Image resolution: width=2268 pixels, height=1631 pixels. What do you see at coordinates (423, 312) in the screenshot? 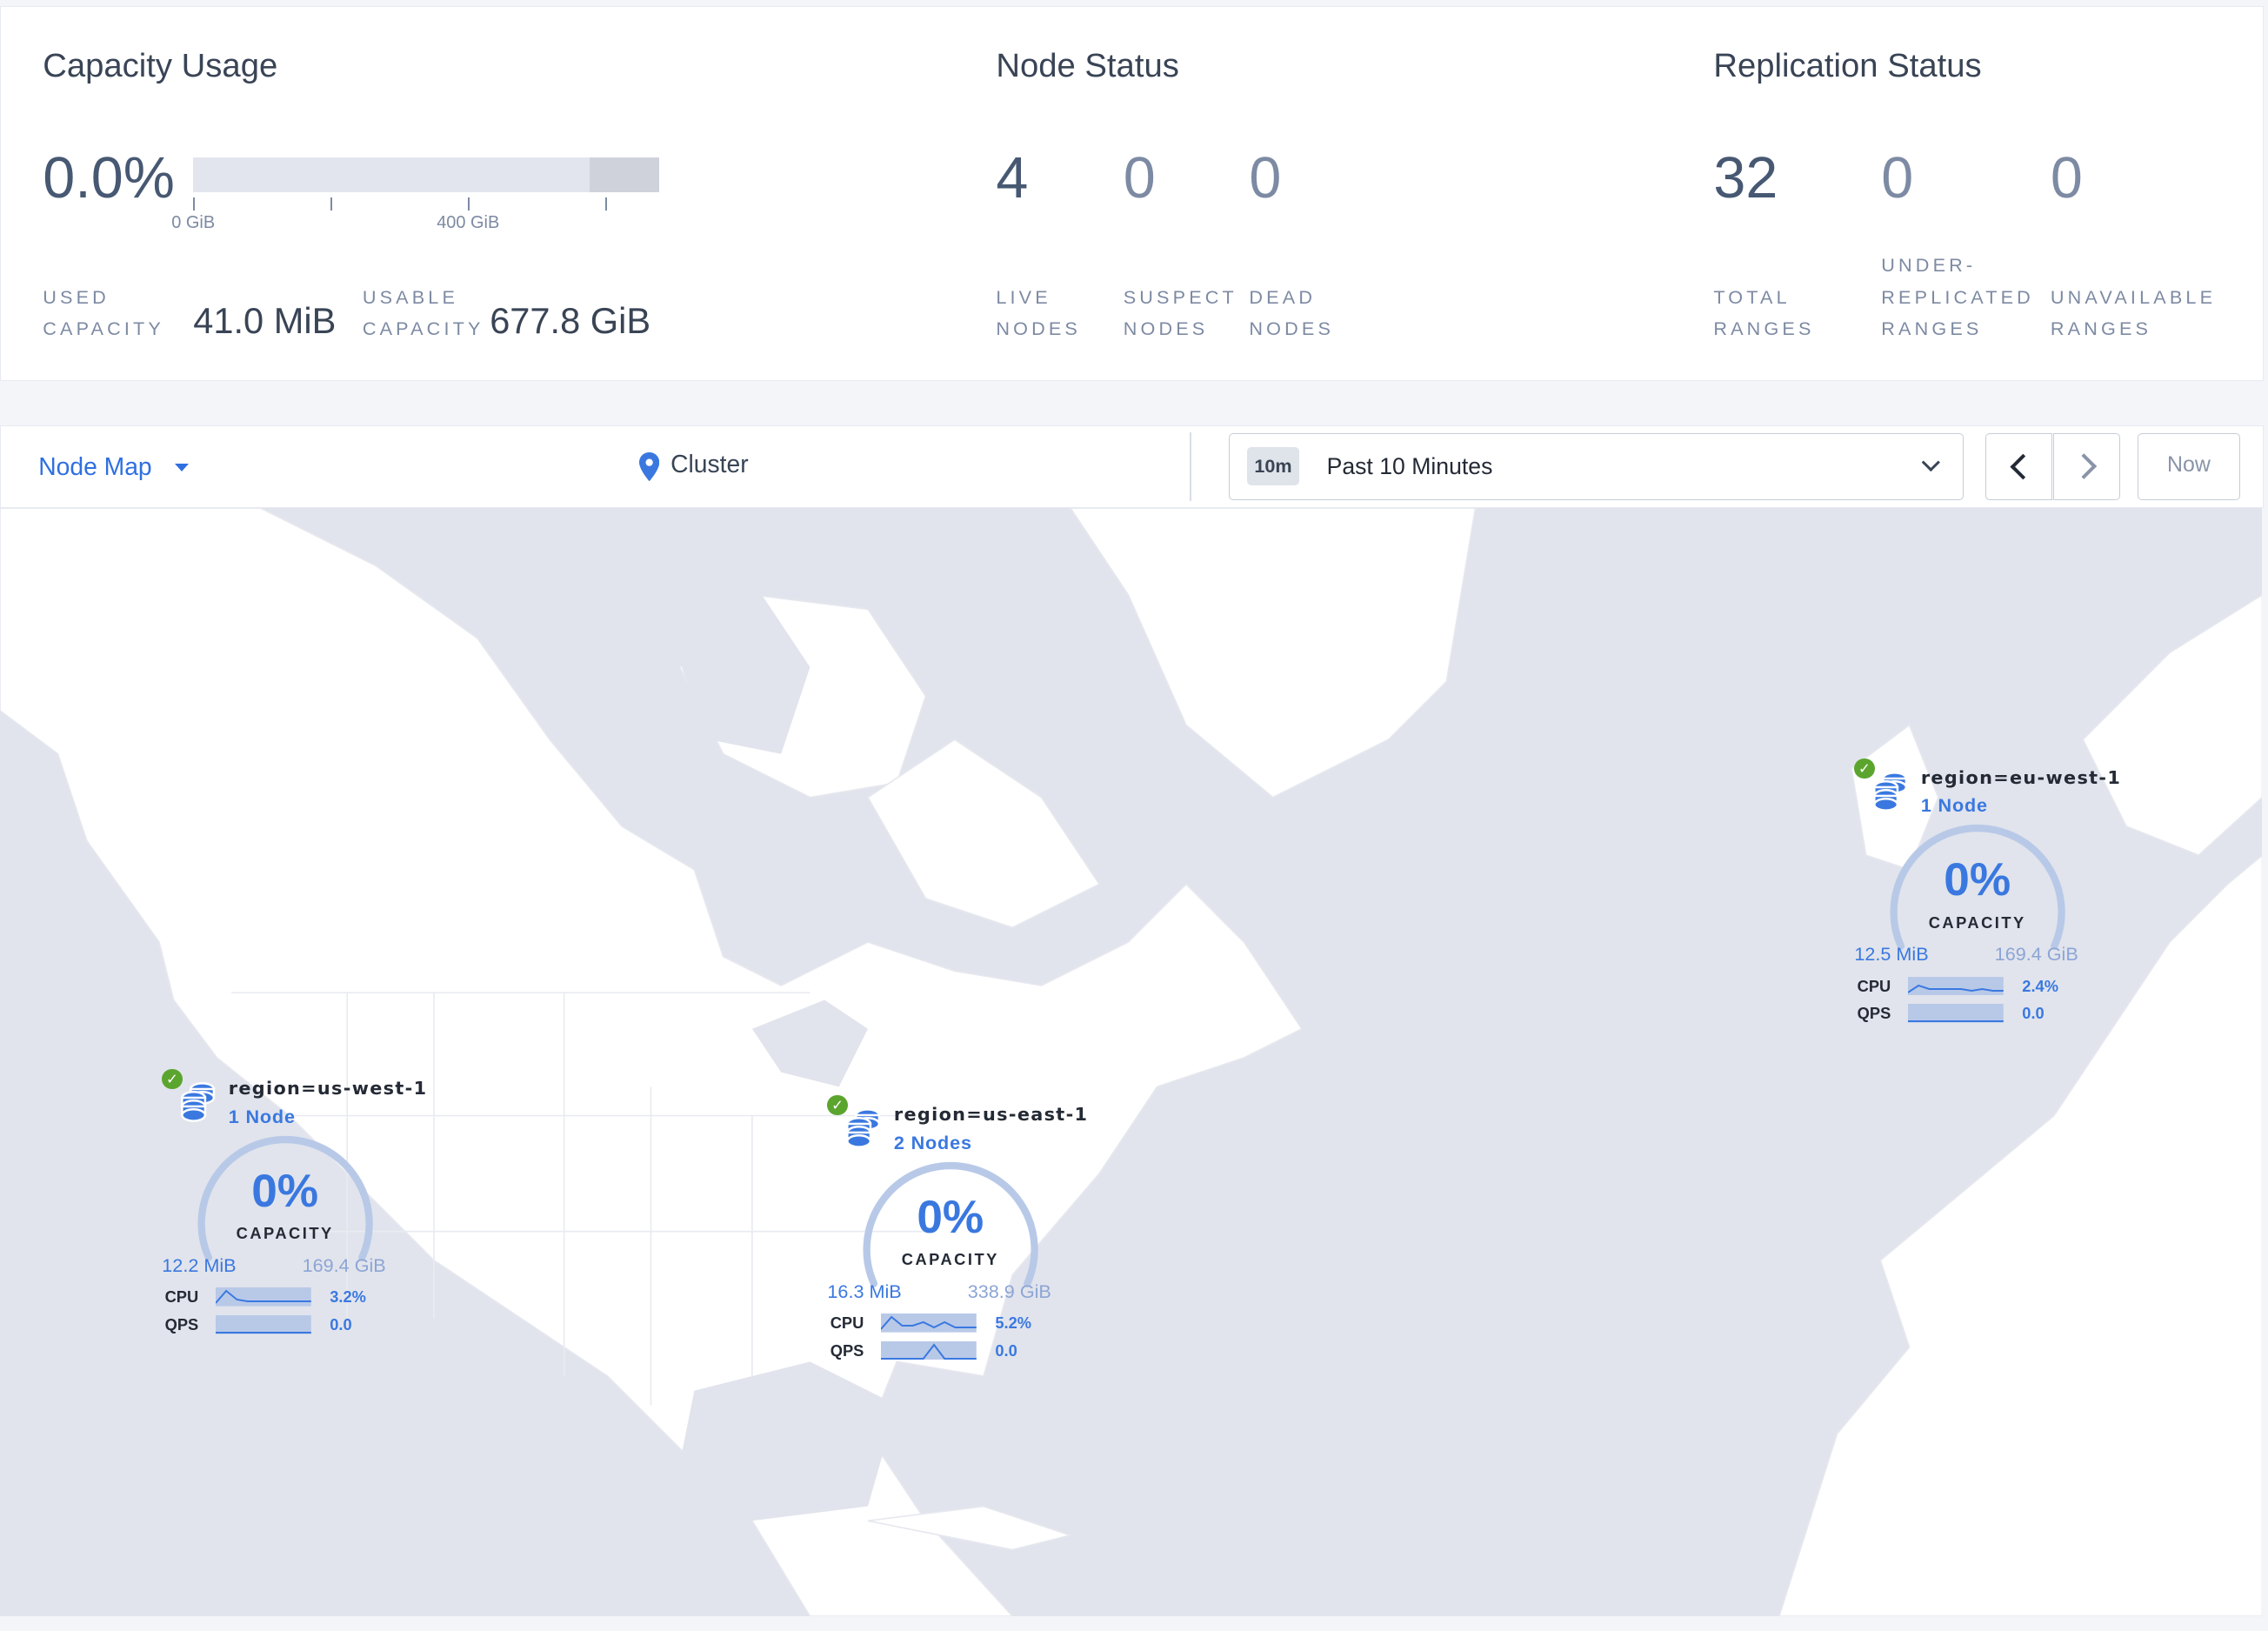
I see `usable-capacity-label: USABLE CAPACITY` at bounding box center [423, 312].